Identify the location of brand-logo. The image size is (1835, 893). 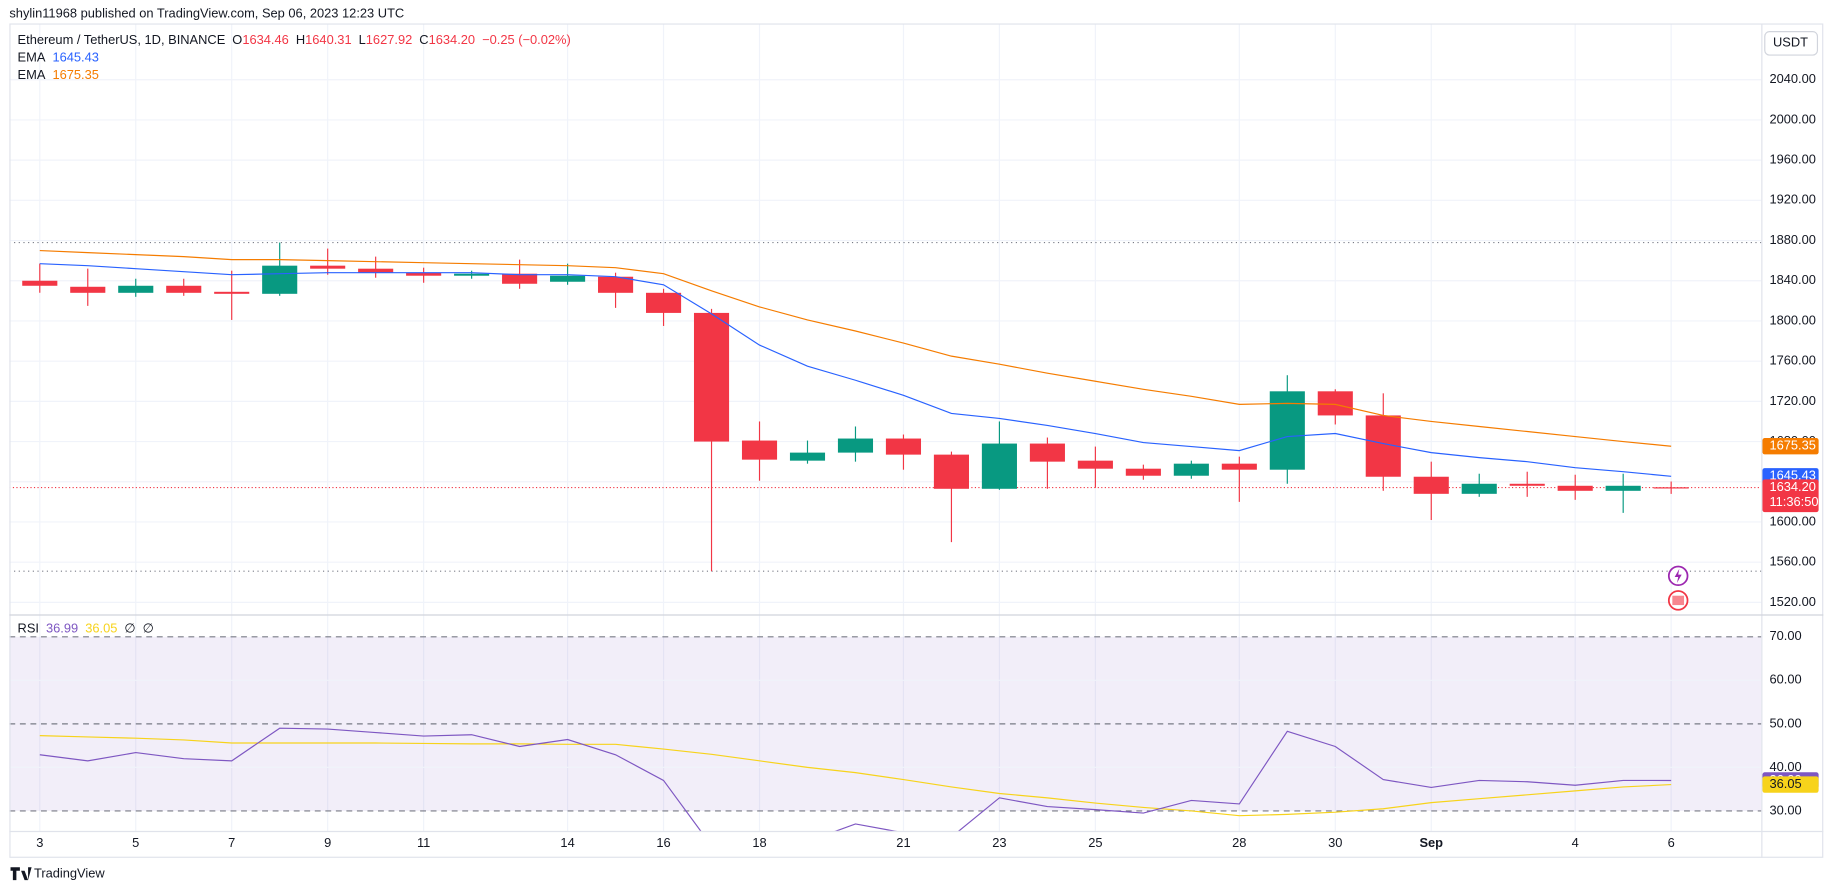
(21, 874).